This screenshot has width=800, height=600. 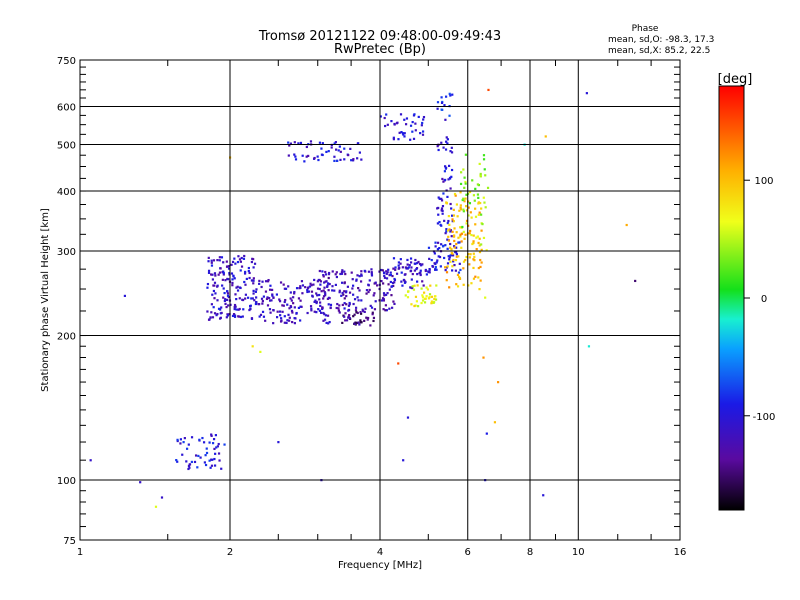 I want to click on y-tick-label: 500, so click(x=66, y=146).